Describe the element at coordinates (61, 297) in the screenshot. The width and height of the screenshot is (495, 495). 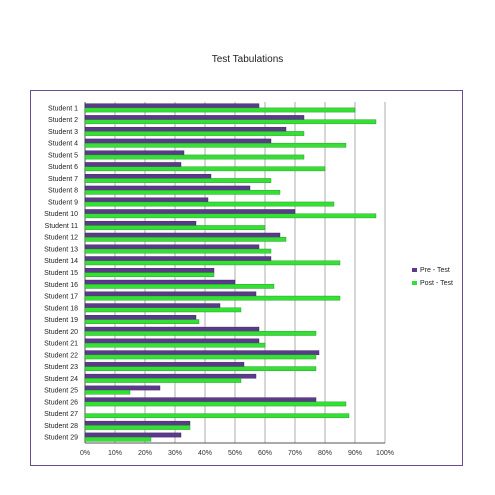
I see `y-category-label: Student 17` at that location.